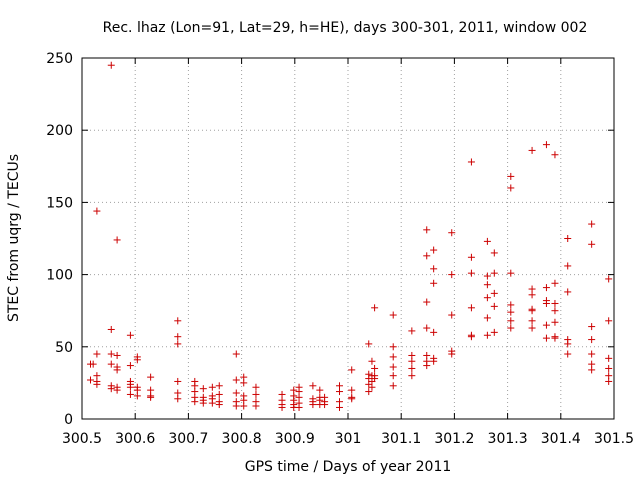 This screenshot has width=640, height=480. What do you see at coordinates (64, 348) in the screenshot?
I see `y-tick-label: 50` at bounding box center [64, 348].